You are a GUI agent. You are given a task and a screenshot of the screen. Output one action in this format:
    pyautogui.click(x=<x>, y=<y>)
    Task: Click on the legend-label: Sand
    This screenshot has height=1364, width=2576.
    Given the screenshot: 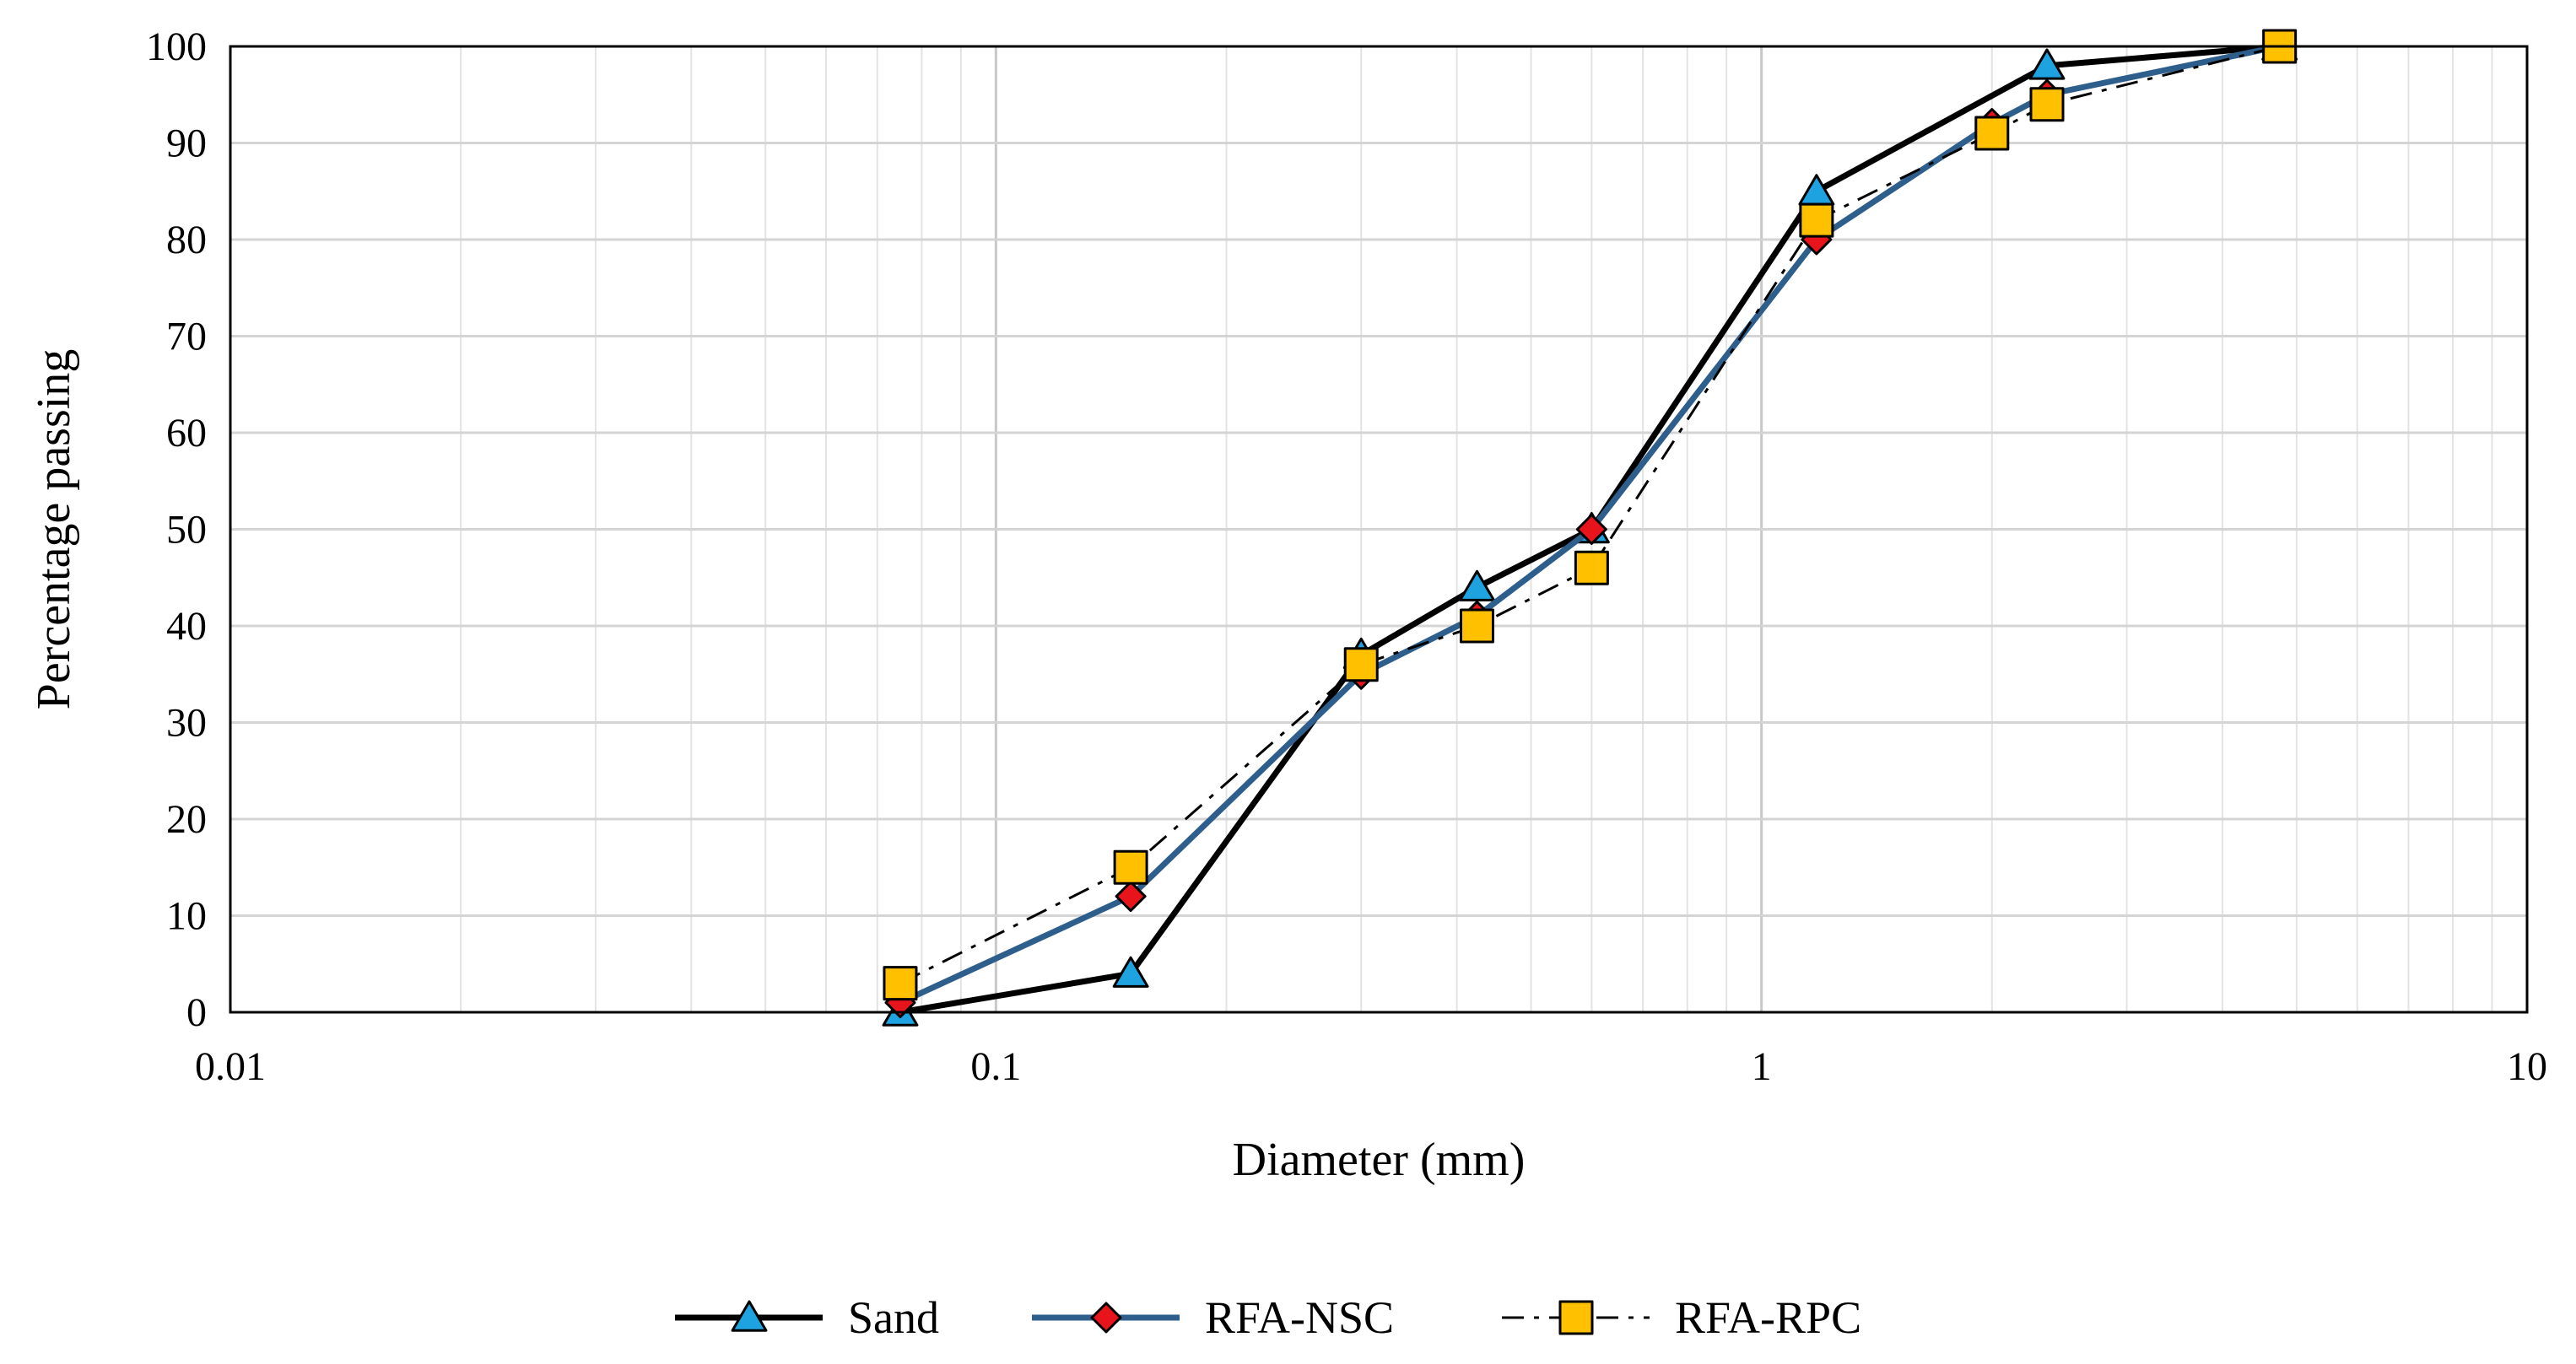 What is the action you would take?
    pyautogui.click(x=894, y=1317)
    